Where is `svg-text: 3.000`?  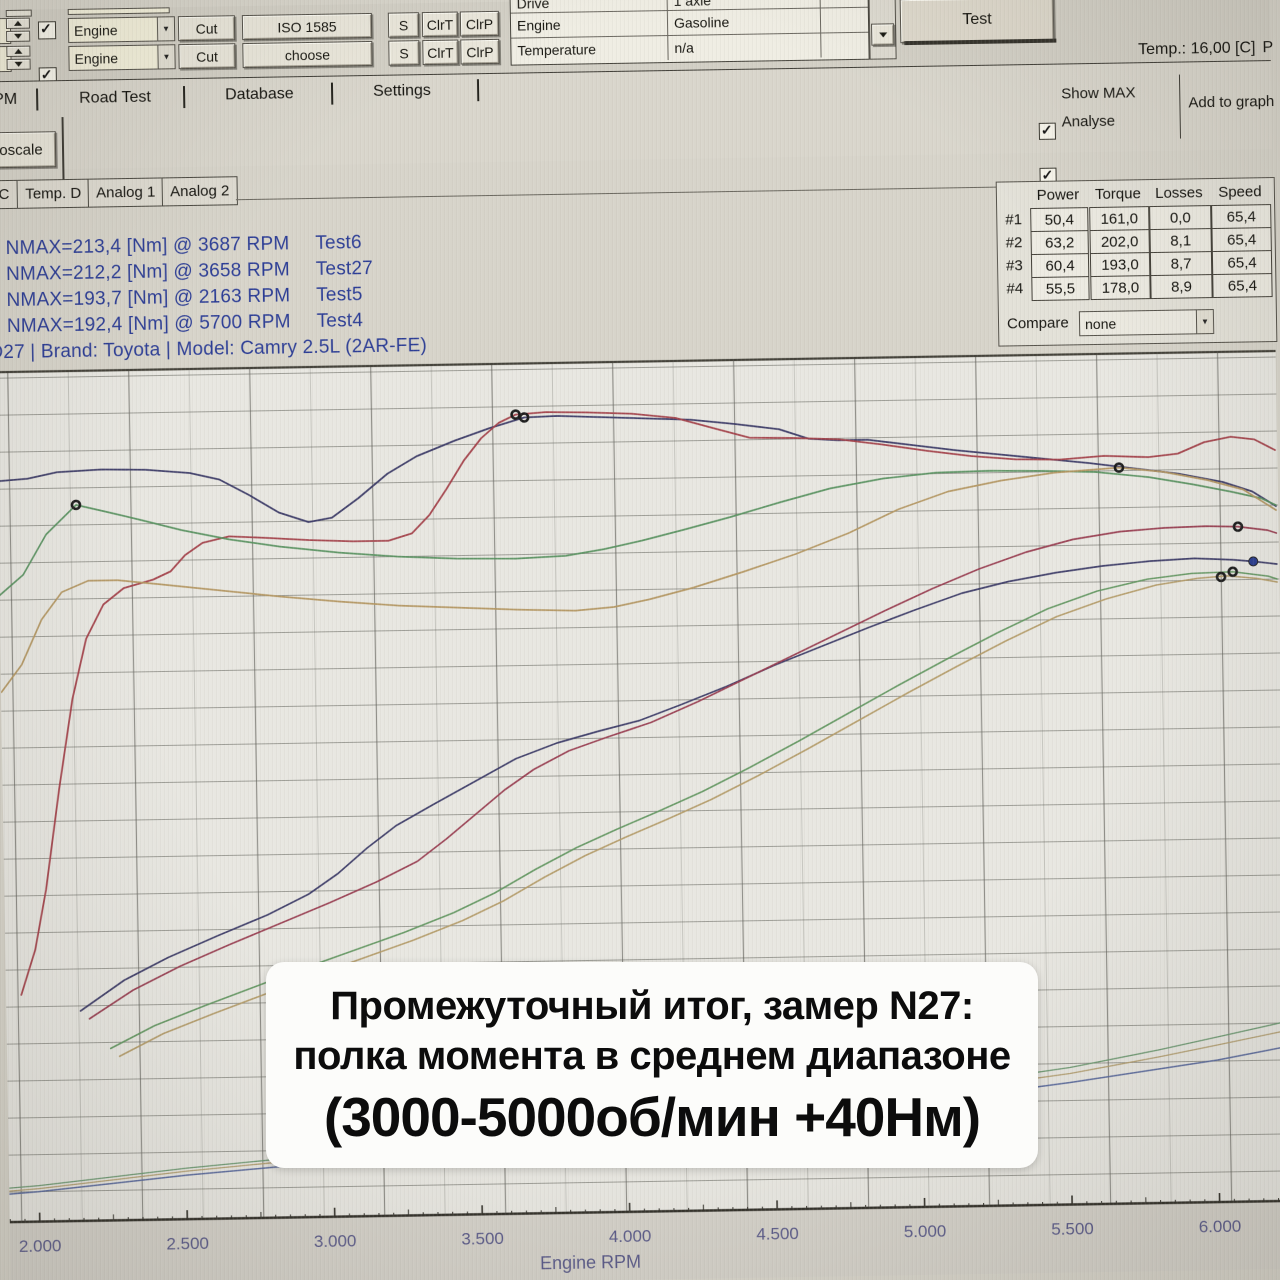
svg-text: 3.000 is located at coordinates (335, 1241).